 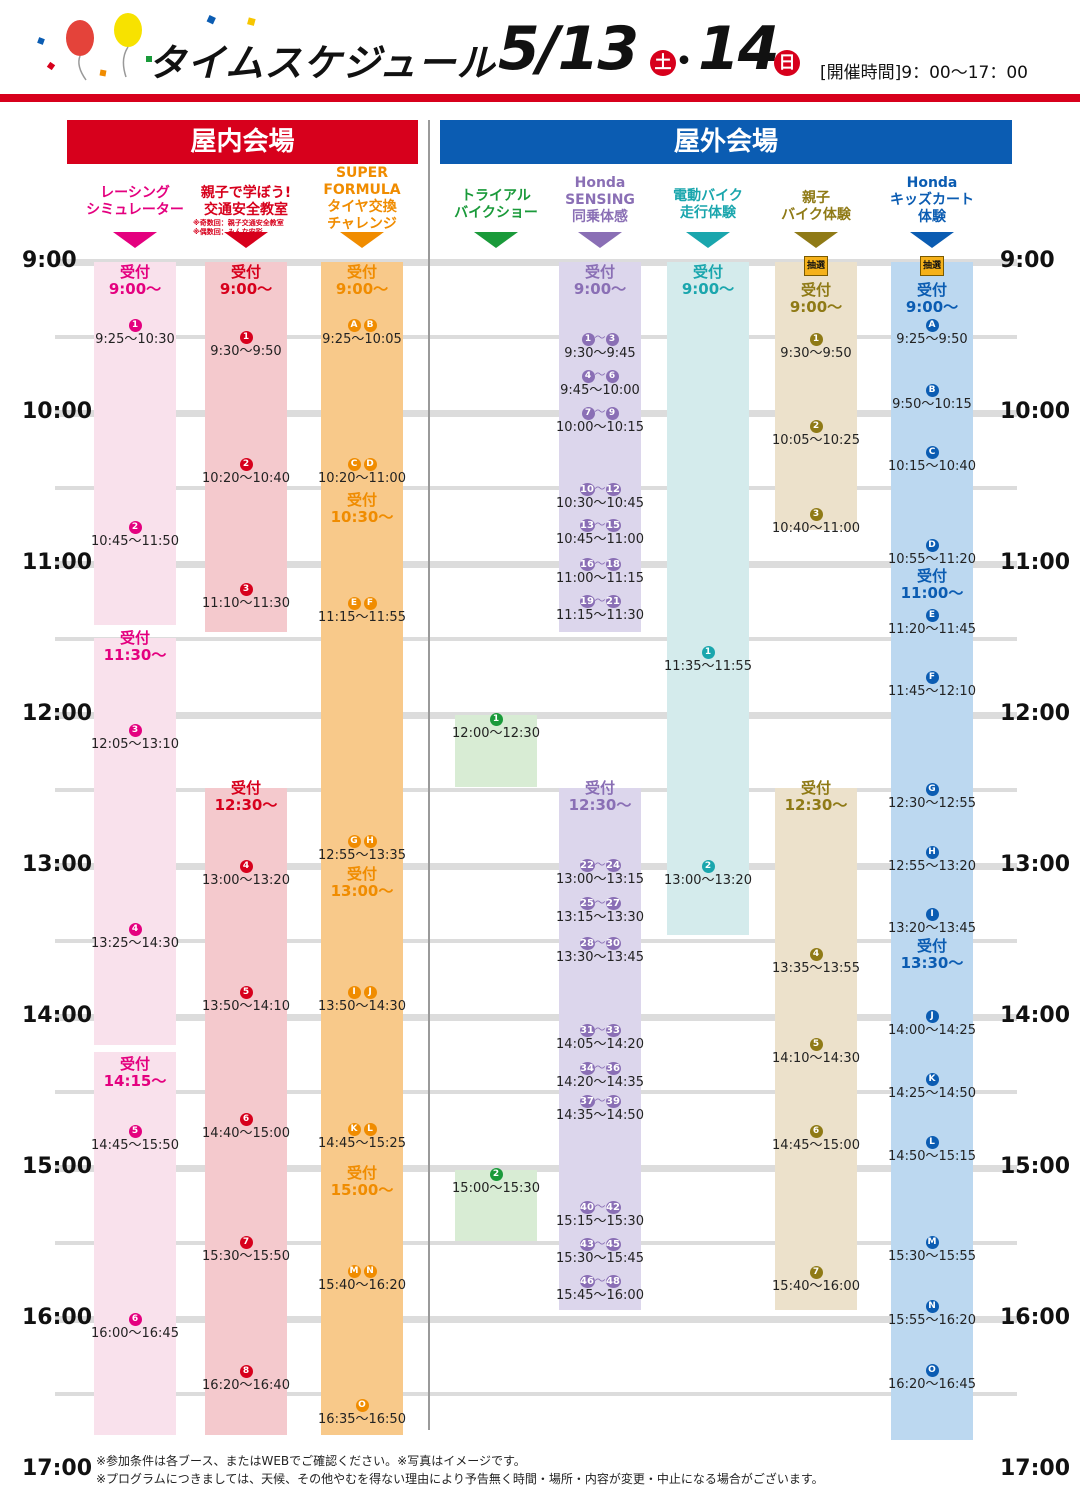 I want to click on session-number: 1, so click(x=708, y=651).